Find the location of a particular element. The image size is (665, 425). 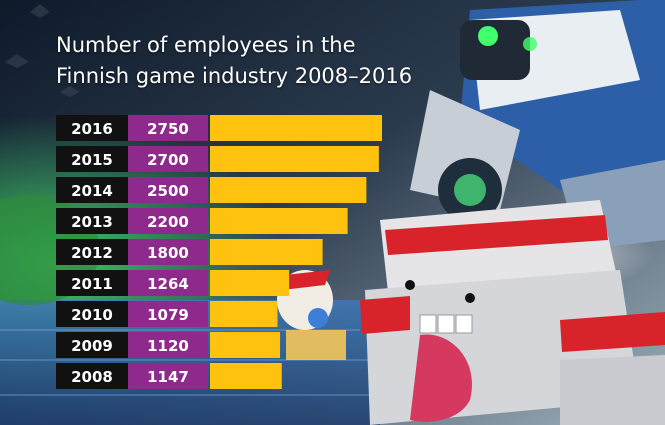

year-box-2011 is located at coordinates (92, 283).